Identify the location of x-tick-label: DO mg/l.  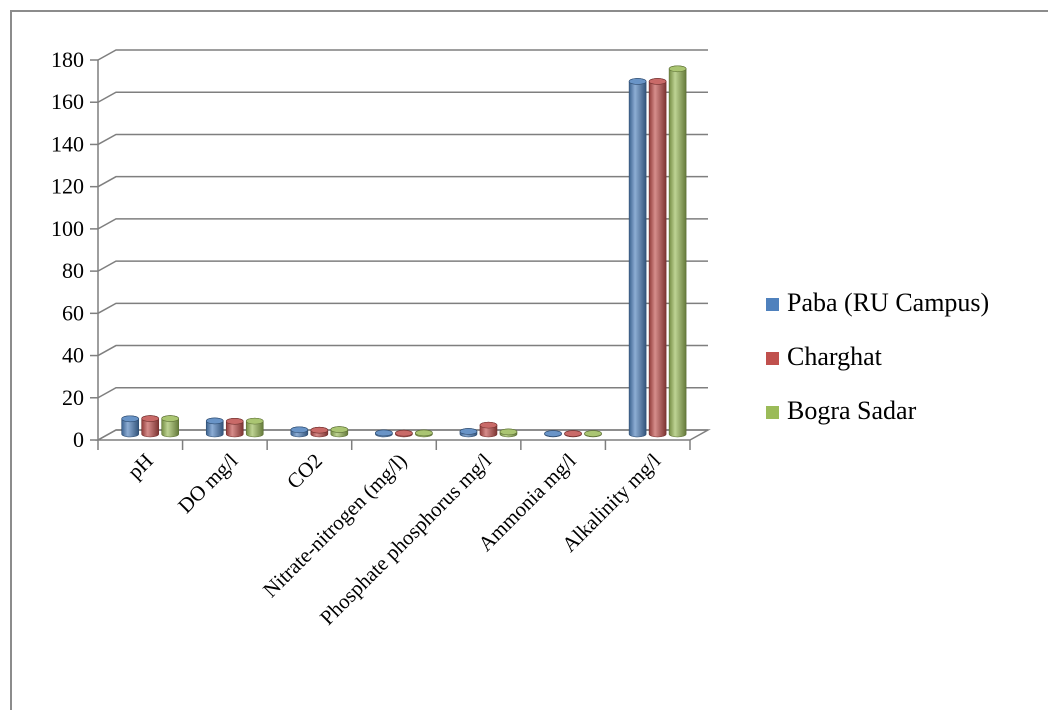
(207, 482).